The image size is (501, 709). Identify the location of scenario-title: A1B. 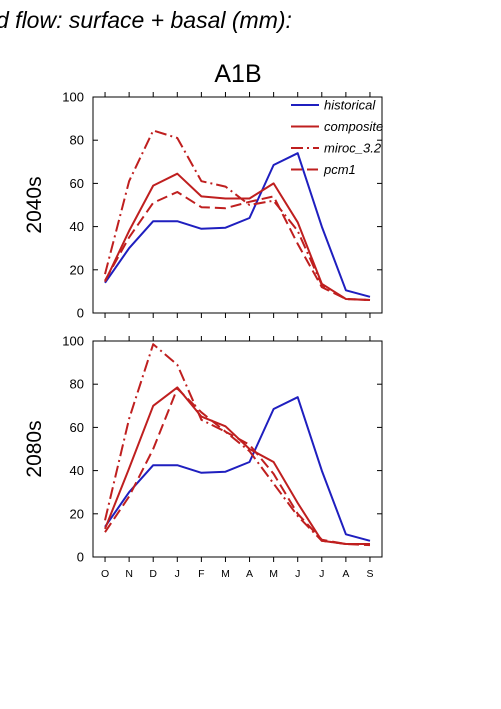
(237, 74).